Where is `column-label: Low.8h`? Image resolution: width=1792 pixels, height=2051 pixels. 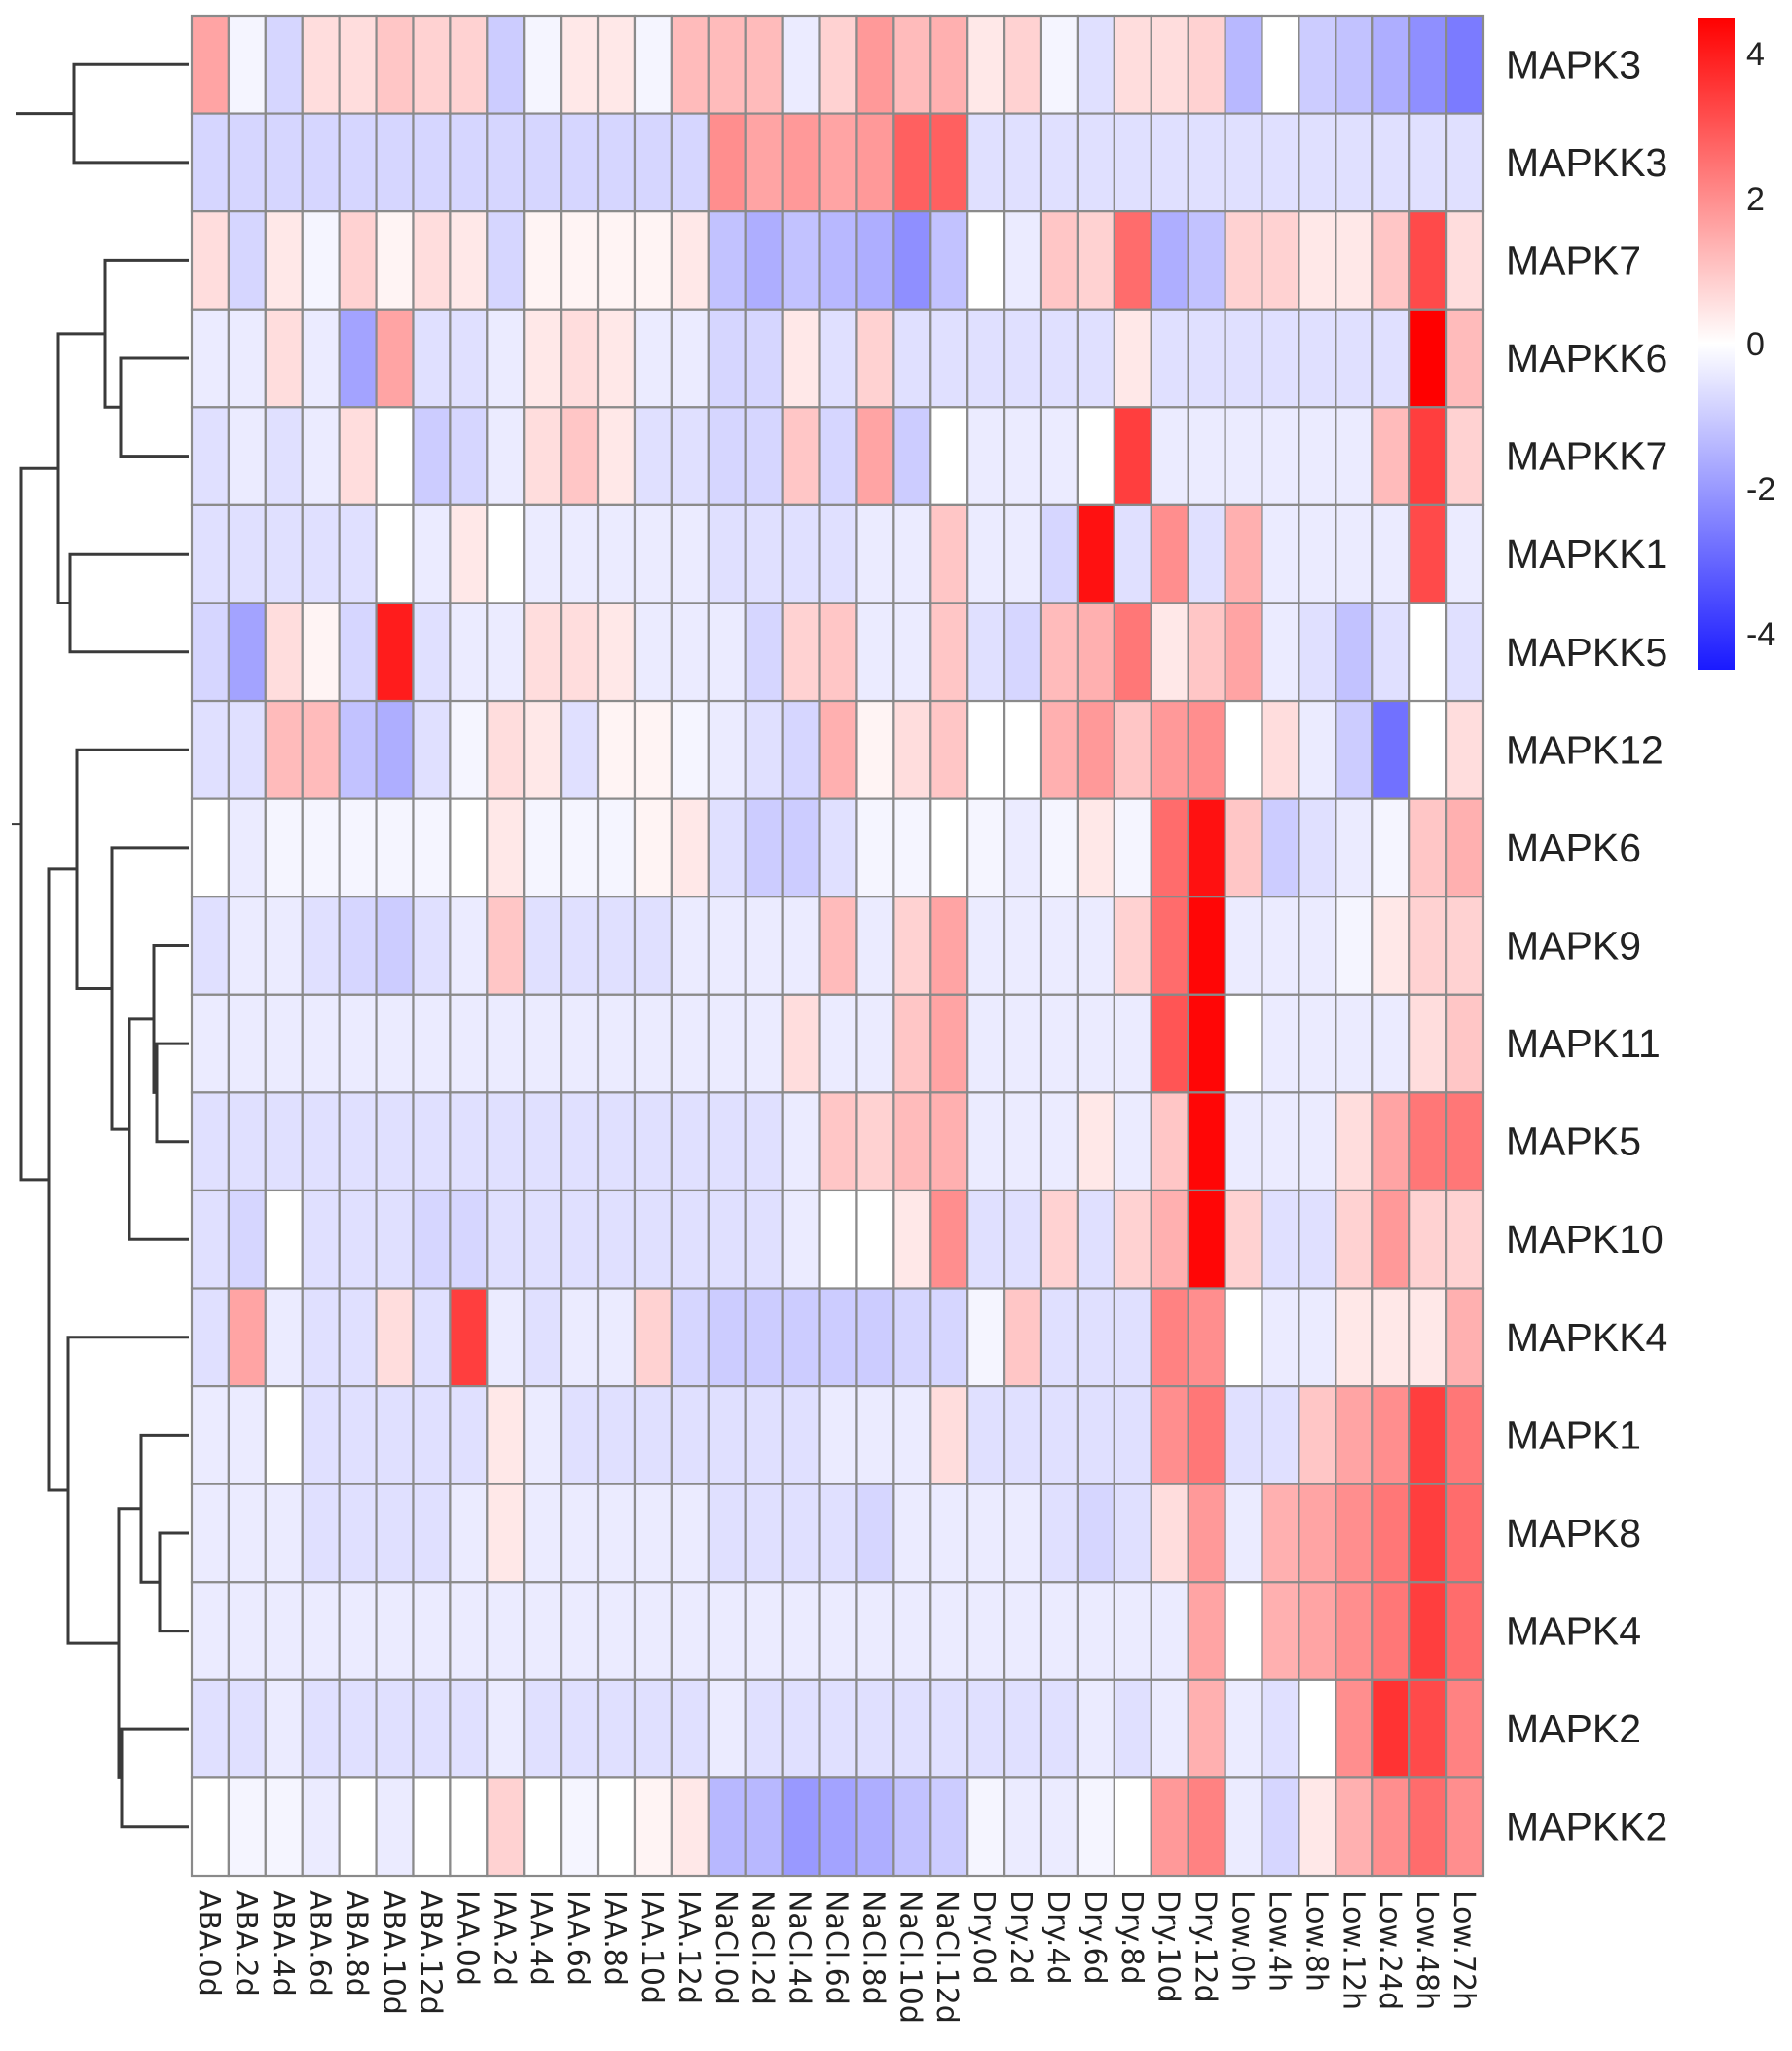 column-label: Low.8h is located at coordinates (1315, 1941).